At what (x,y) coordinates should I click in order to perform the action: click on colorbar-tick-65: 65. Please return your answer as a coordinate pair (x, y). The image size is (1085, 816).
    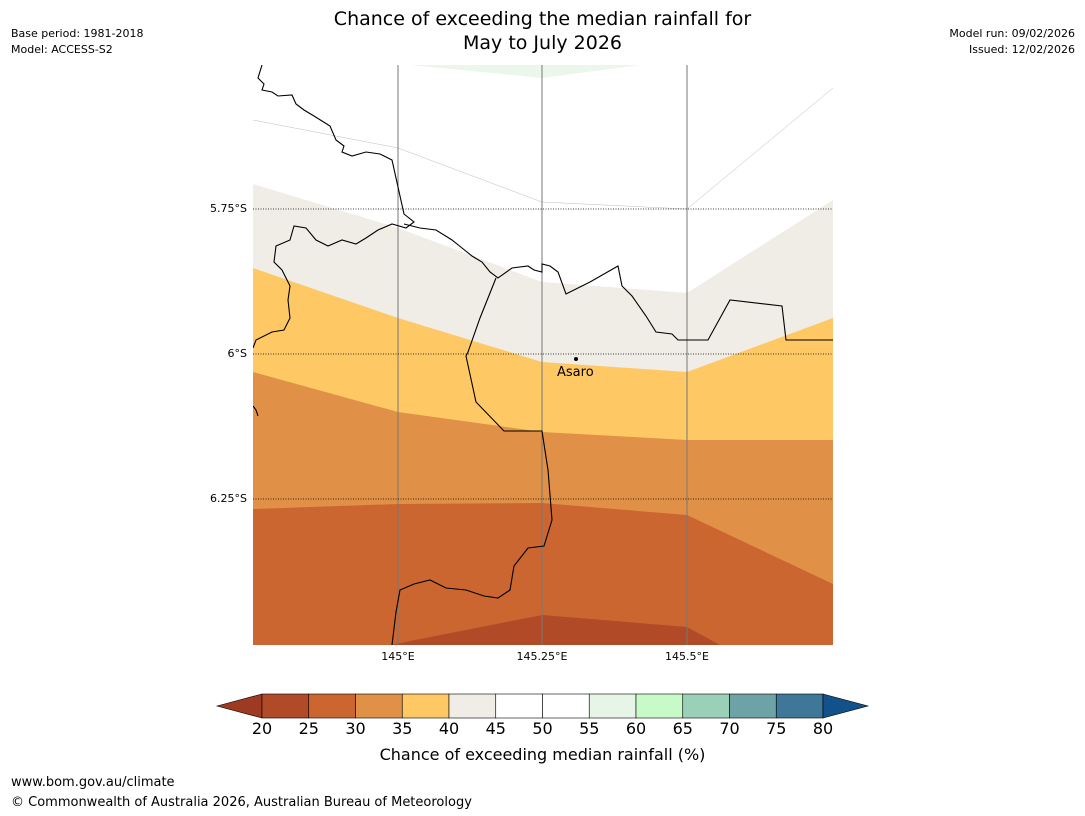
    Looking at the image, I should click on (682, 728).